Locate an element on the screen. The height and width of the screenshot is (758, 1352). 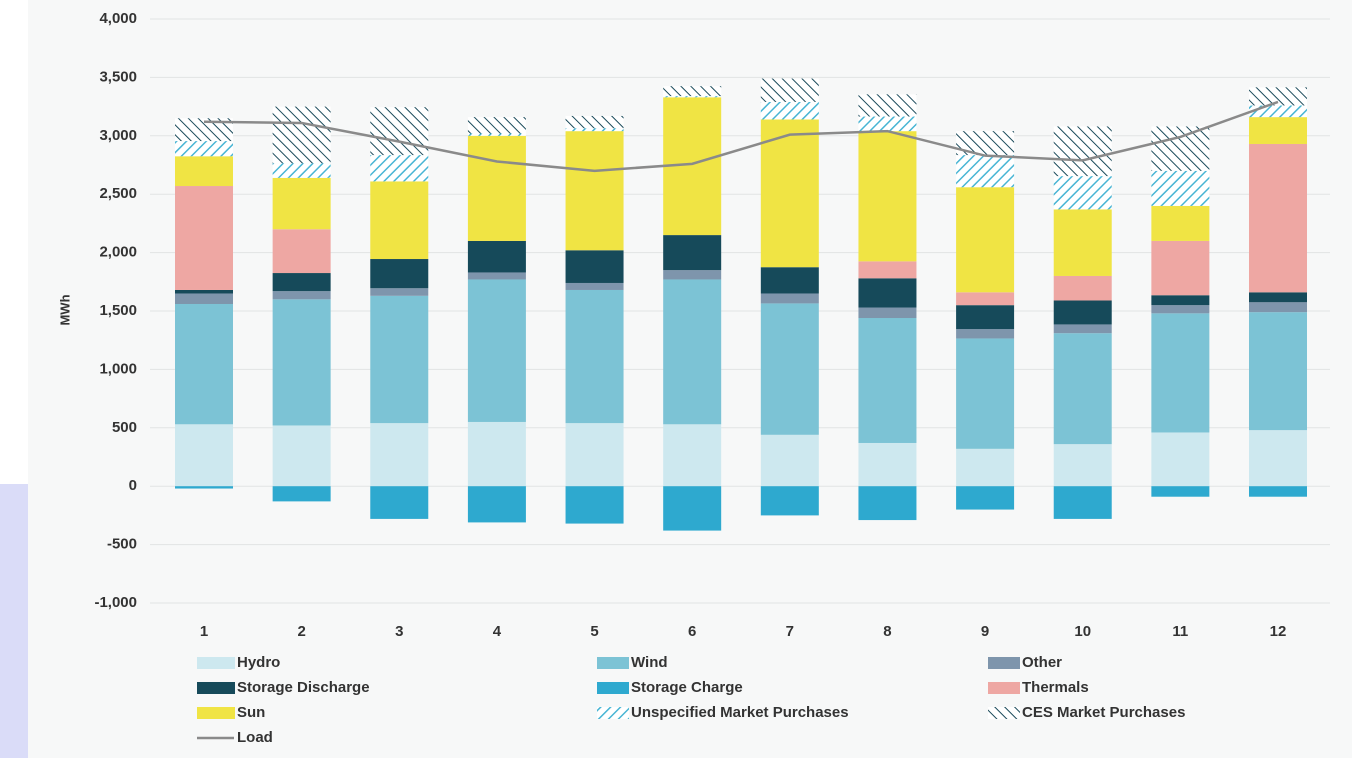
x-tick-label: 1 is located at coordinates (204, 631).